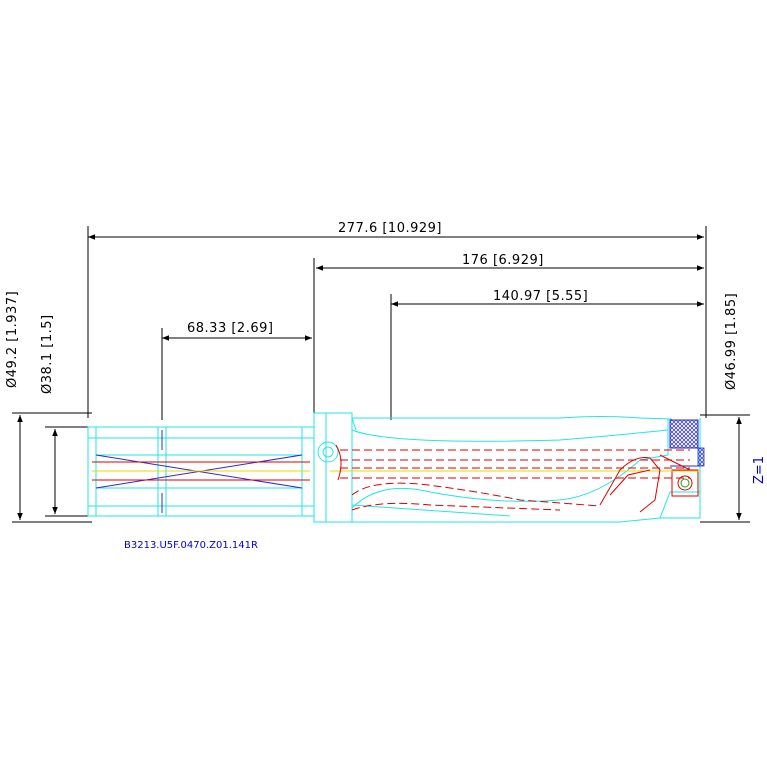  Describe the element at coordinates (230, 328) in the screenshot. I see `shank-length-label: 68.33 [2.69]` at that location.